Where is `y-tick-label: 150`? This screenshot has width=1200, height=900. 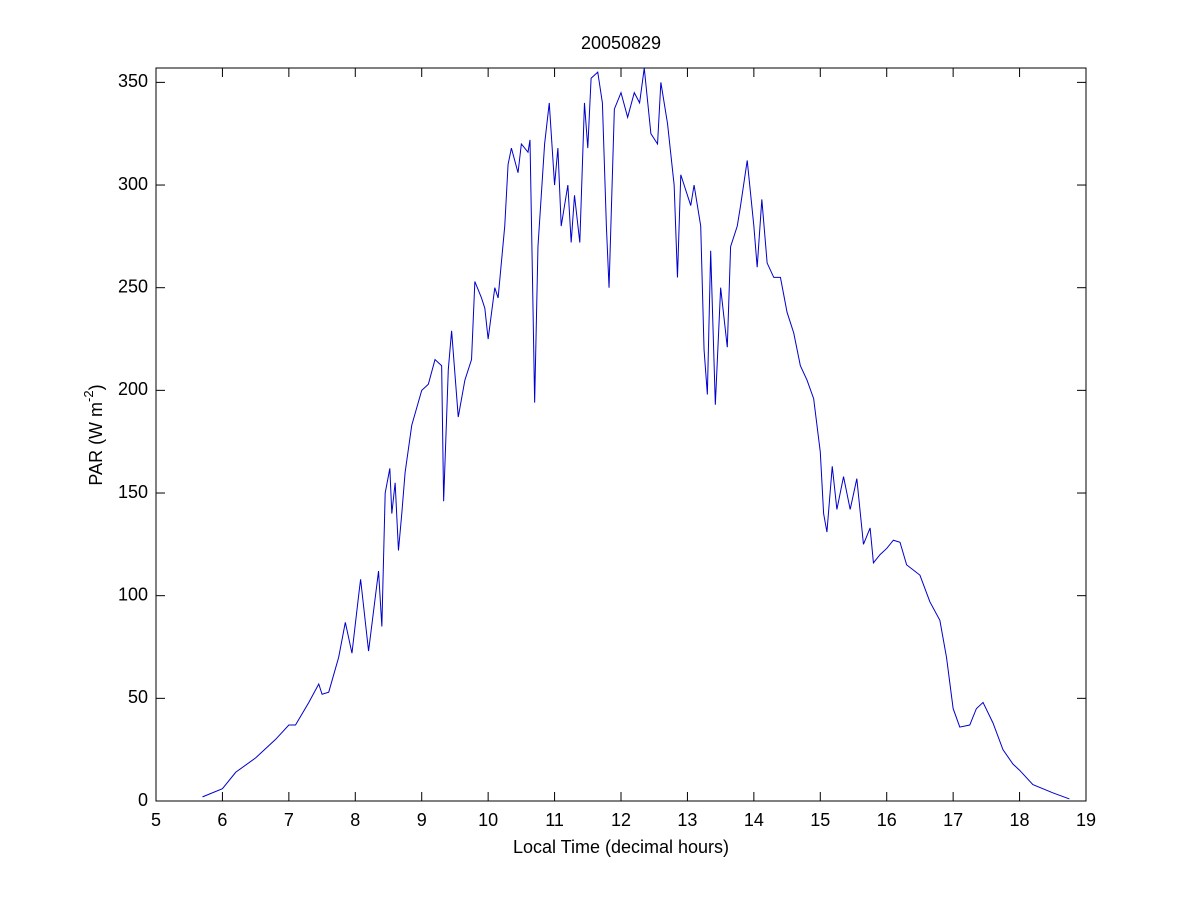
y-tick-label: 150 is located at coordinates (133, 492).